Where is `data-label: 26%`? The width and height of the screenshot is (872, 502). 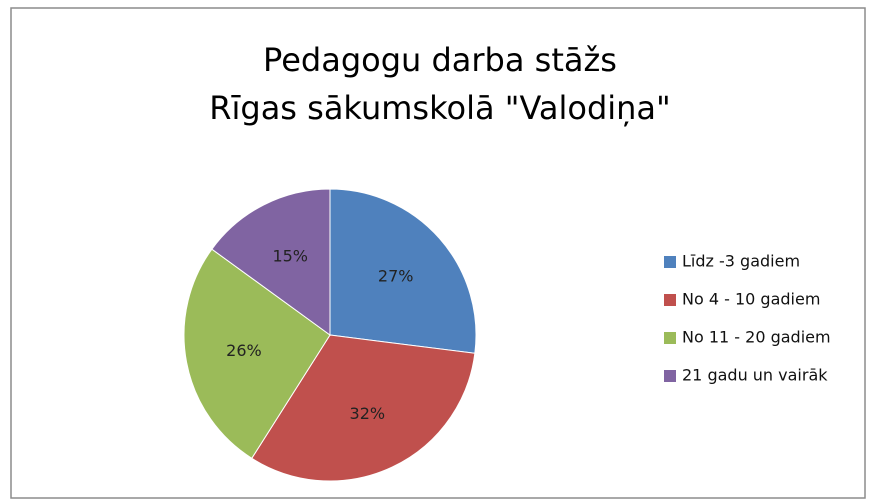 data-label: 26% is located at coordinates (244, 350).